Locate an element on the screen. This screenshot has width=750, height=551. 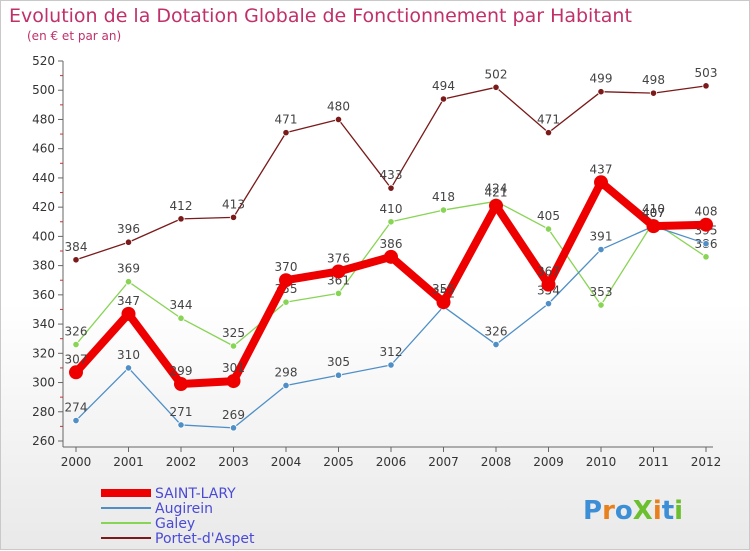
x-tick-label: 2002 is located at coordinates (181, 462).